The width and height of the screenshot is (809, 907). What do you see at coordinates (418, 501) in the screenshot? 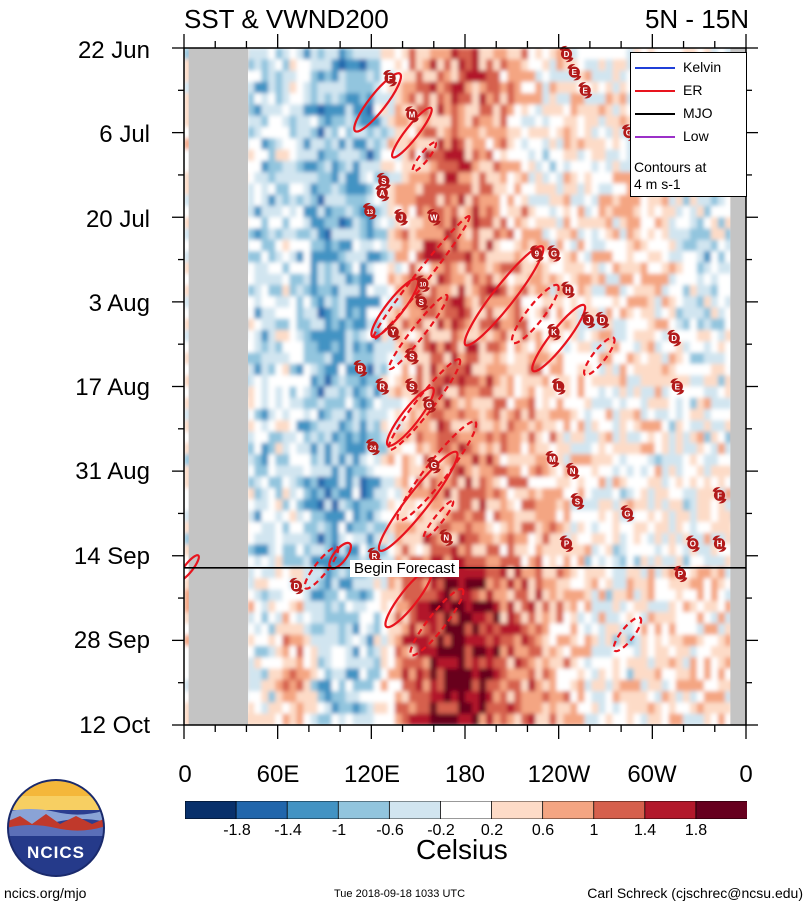
I see `er-contour` at bounding box center [418, 501].